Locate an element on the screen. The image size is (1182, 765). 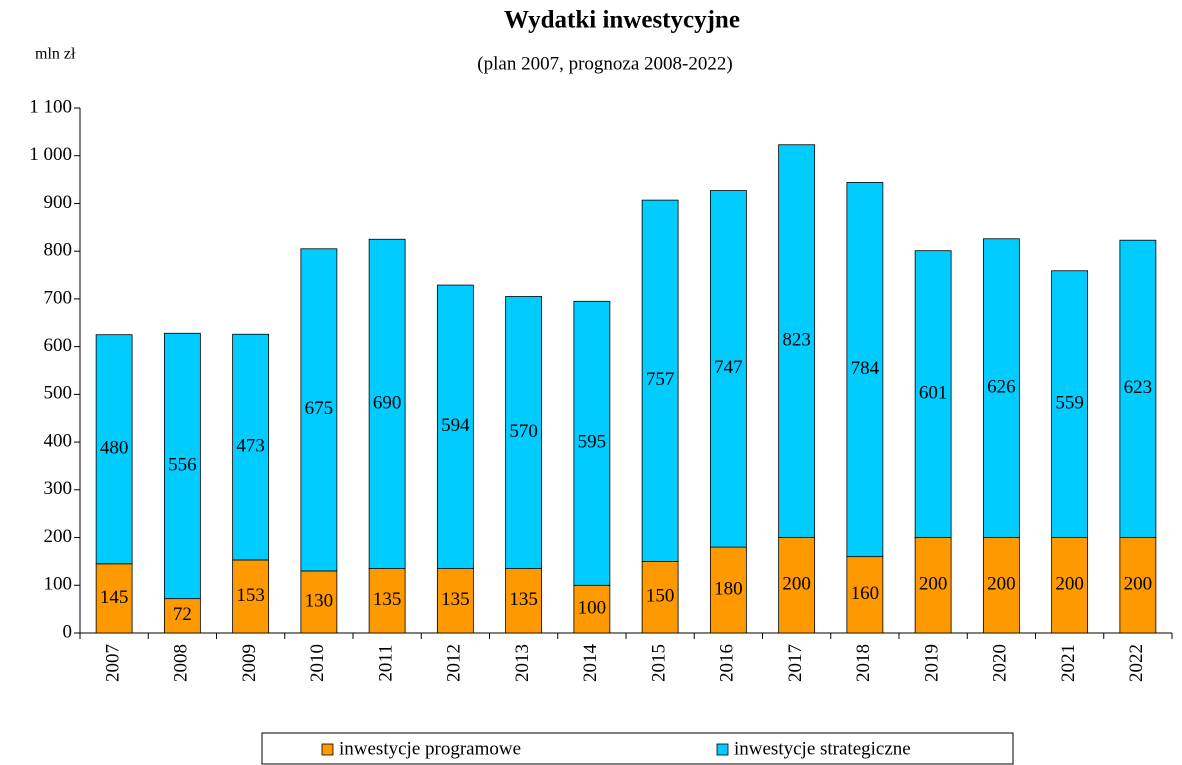
data-label: 757 is located at coordinates (660, 379).